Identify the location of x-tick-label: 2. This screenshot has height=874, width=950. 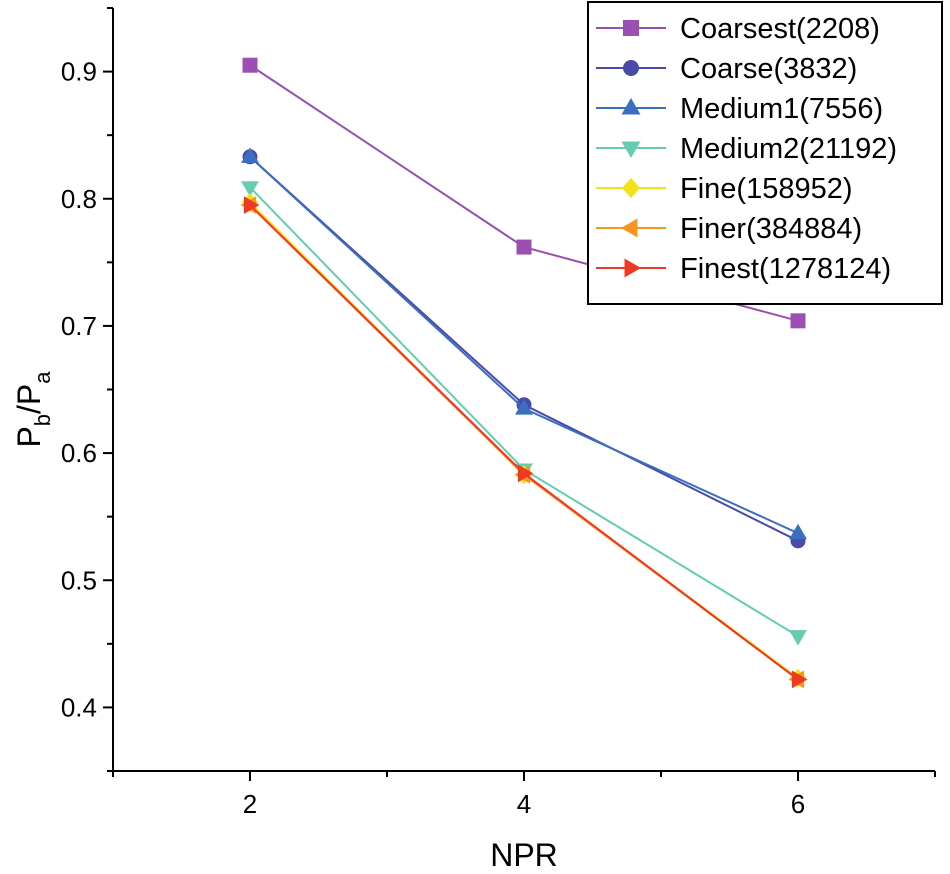
(250, 804).